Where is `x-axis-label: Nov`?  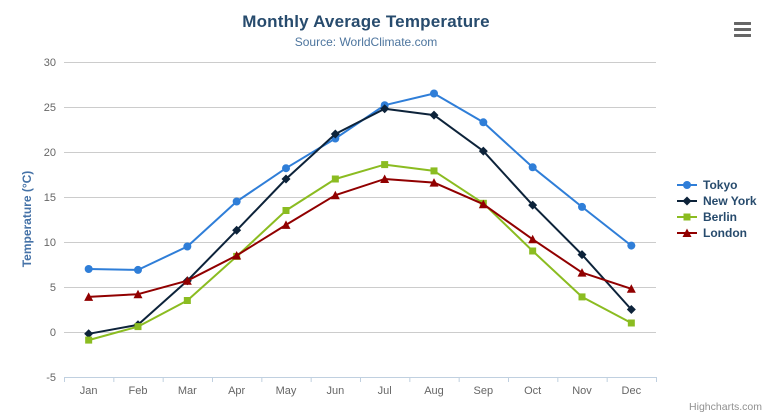
x-axis-label: Nov is located at coordinates (582, 391).